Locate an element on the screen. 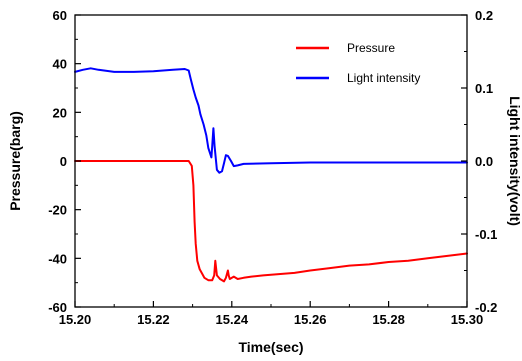  x-axis-title: Time(sec) is located at coordinates (270, 347).